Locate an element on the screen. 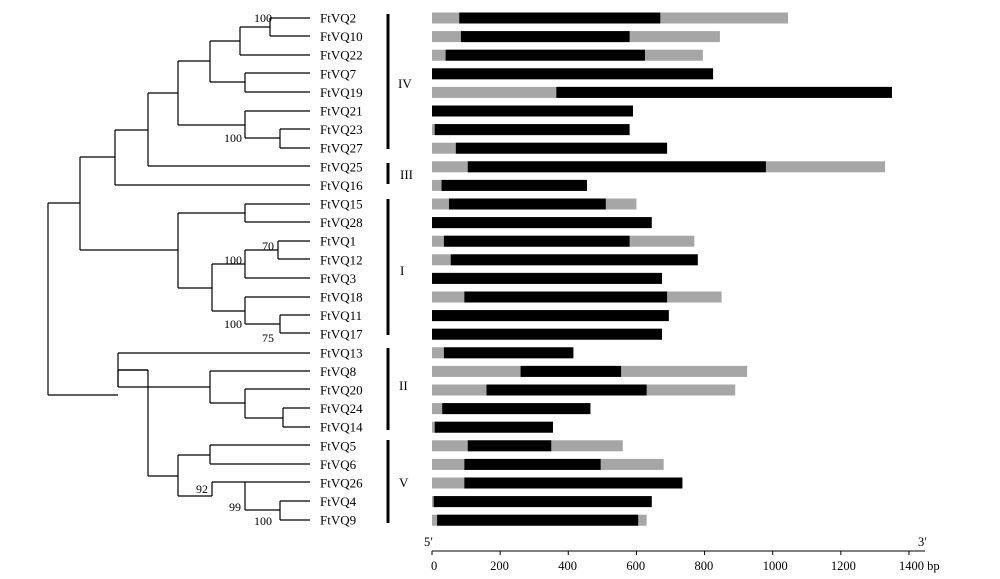  gene-structure-ftvq1 is located at coordinates (563, 241).